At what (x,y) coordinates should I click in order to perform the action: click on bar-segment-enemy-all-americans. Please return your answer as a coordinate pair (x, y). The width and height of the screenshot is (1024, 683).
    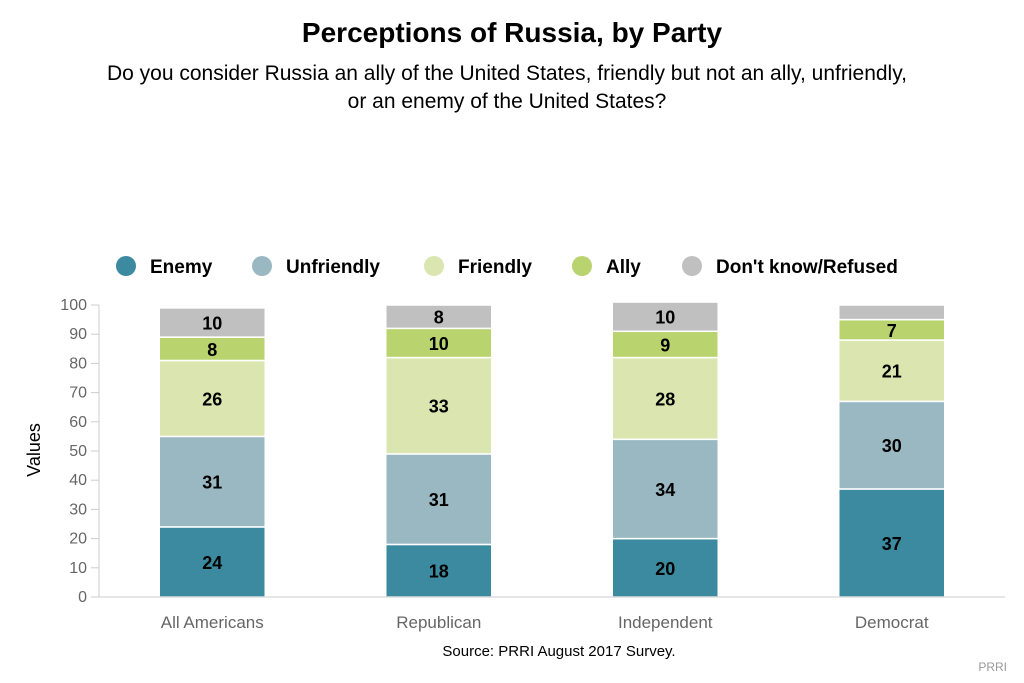
    Looking at the image, I should click on (212, 562).